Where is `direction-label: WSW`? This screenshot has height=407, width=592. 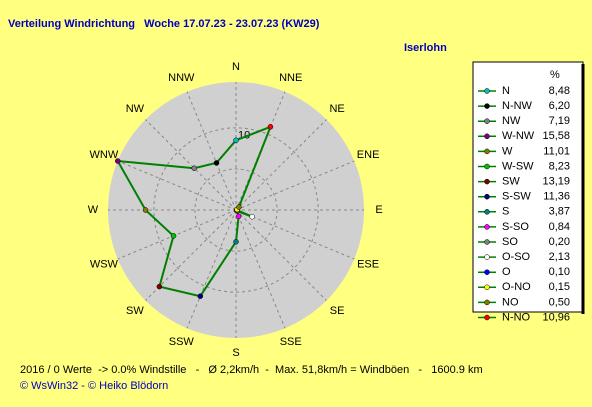 direction-label: WSW is located at coordinates (104, 265).